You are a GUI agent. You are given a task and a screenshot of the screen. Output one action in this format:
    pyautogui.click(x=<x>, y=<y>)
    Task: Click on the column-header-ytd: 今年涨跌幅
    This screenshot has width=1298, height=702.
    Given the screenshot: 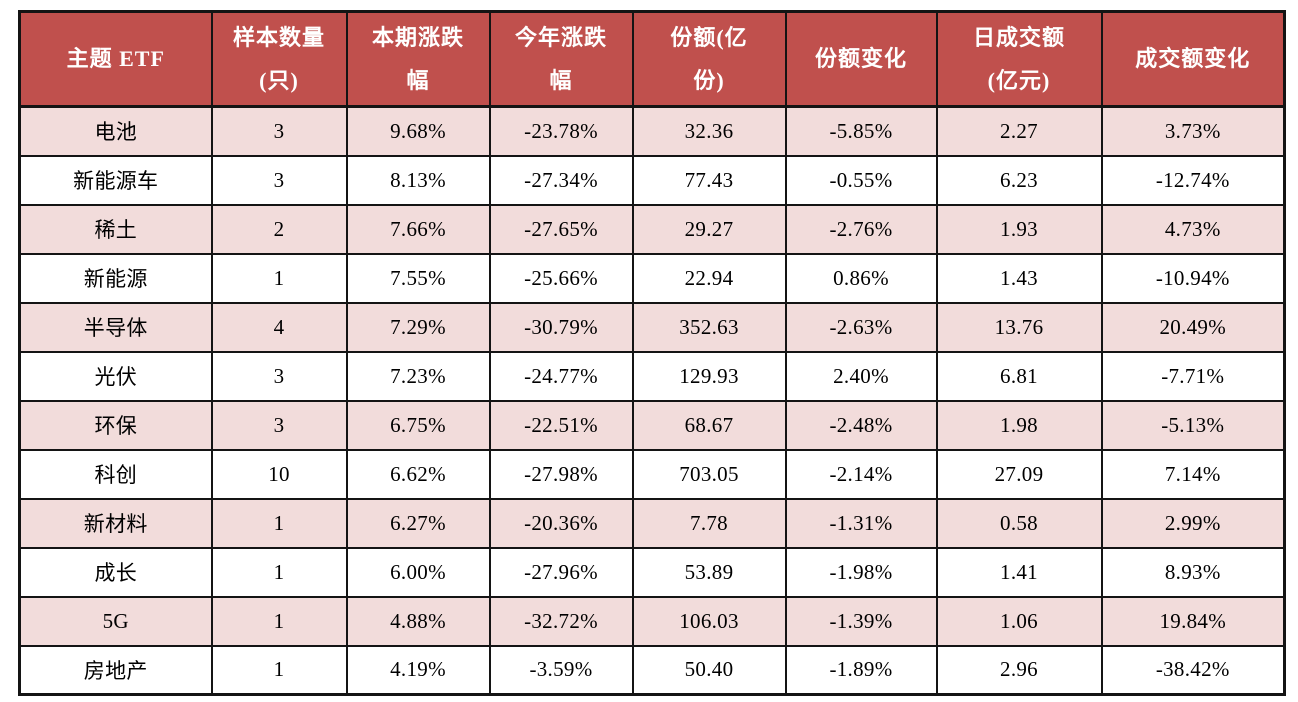 What is the action you would take?
    pyautogui.click(x=561, y=59)
    